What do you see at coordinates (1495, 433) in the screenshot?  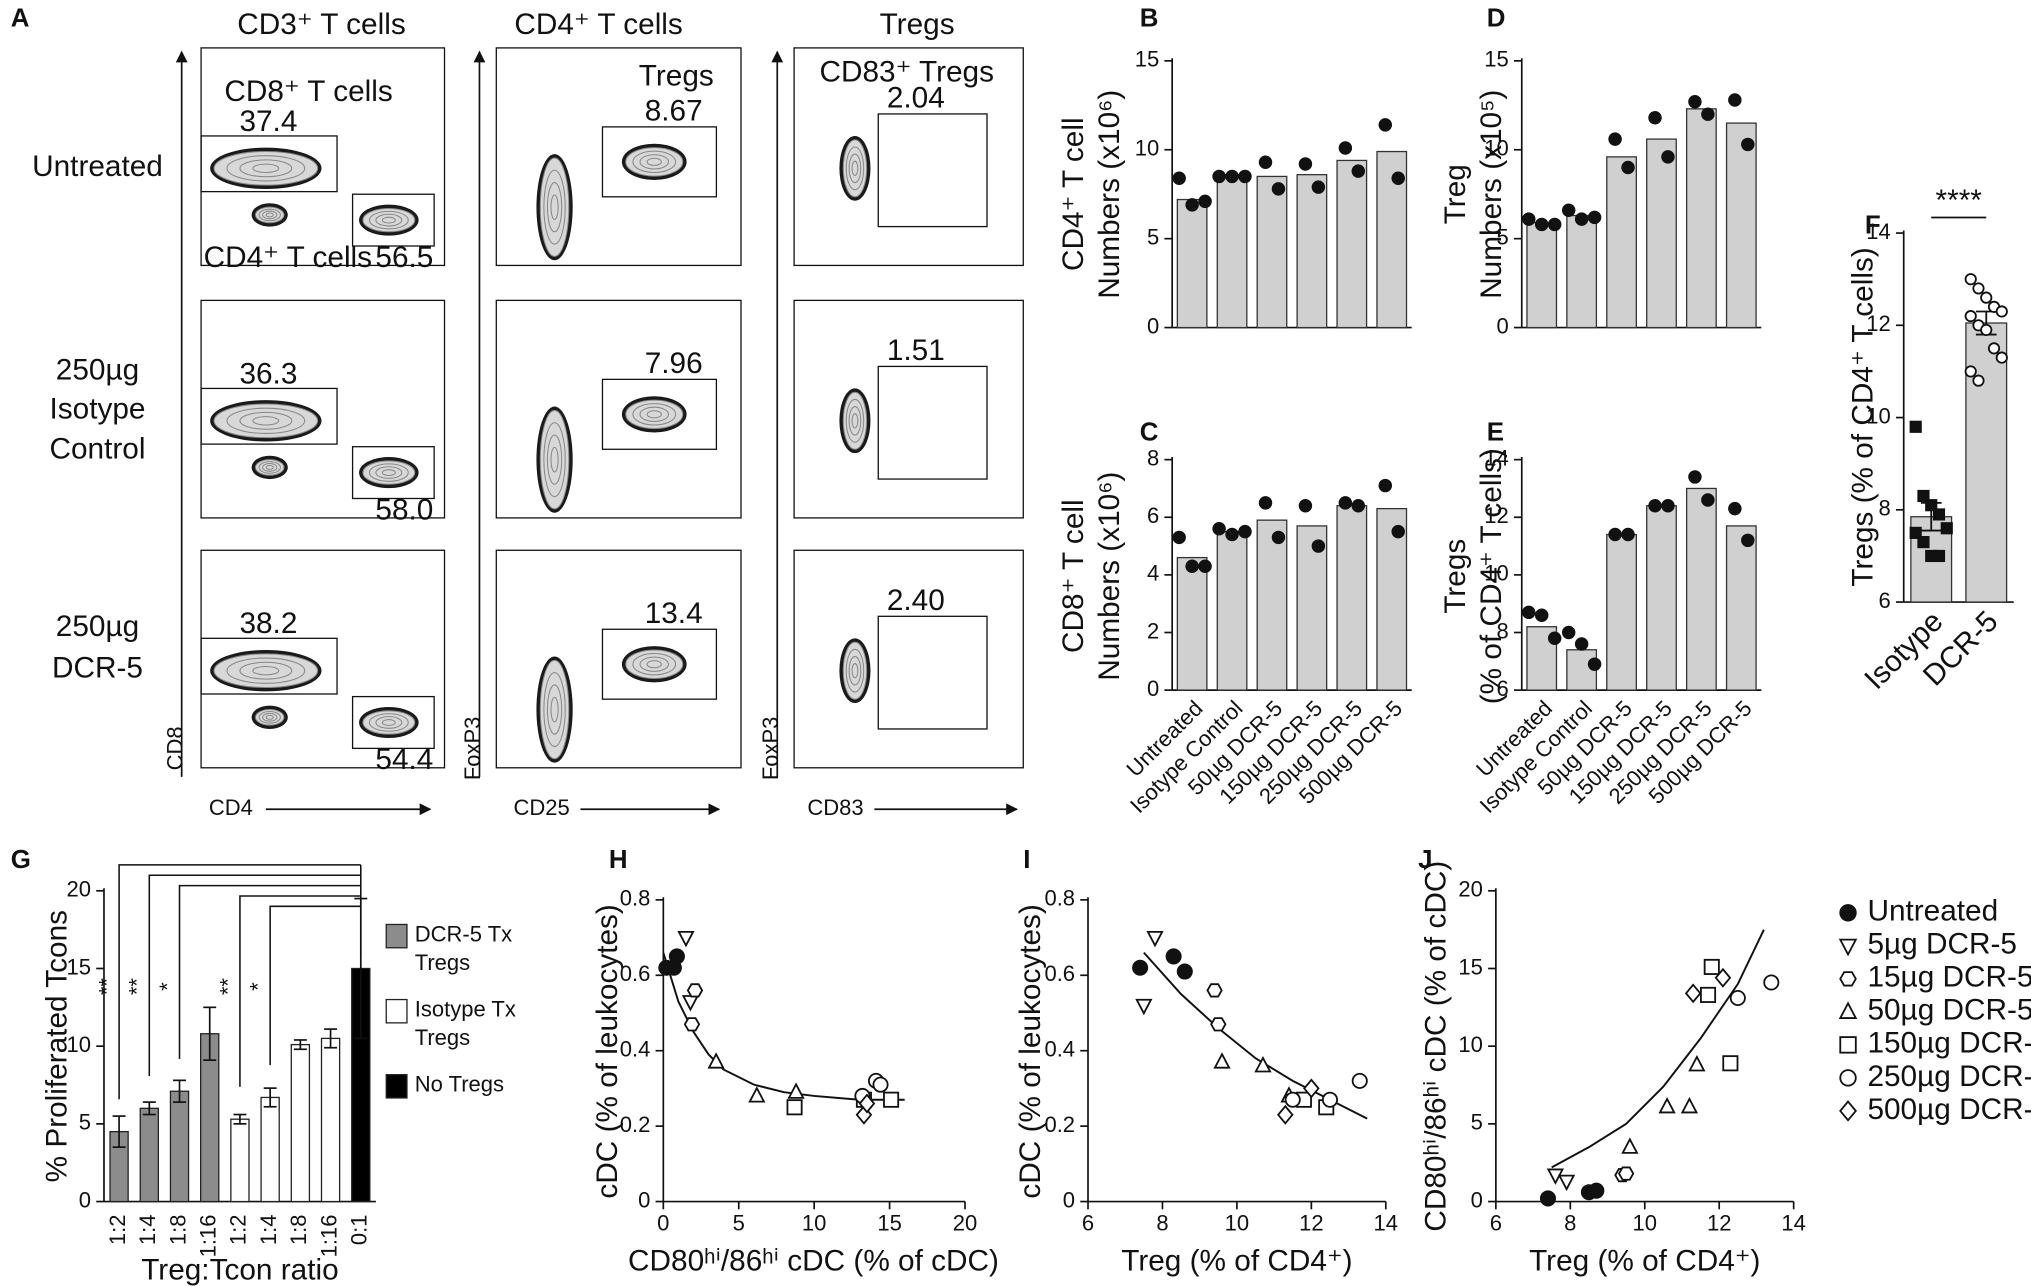 I see `panel-letter: E` at bounding box center [1495, 433].